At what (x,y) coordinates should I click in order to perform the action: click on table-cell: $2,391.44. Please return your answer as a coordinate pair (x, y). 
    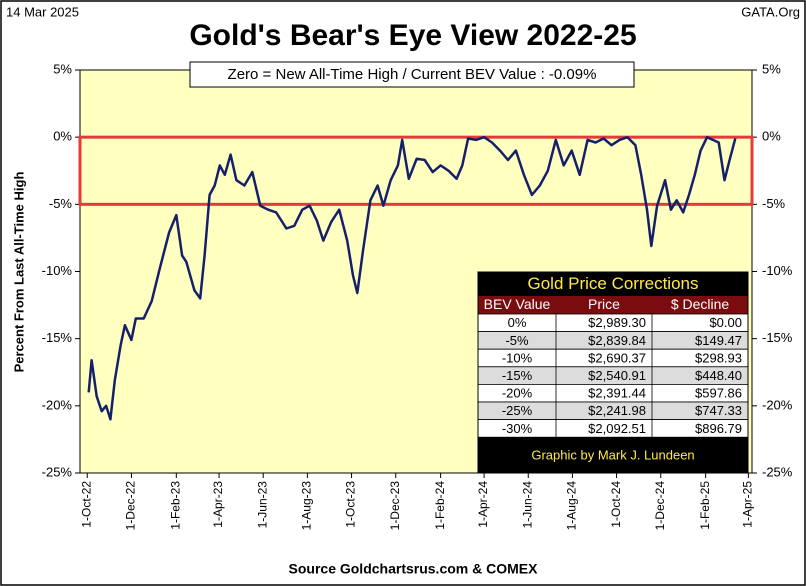
    Looking at the image, I should click on (617, 393).